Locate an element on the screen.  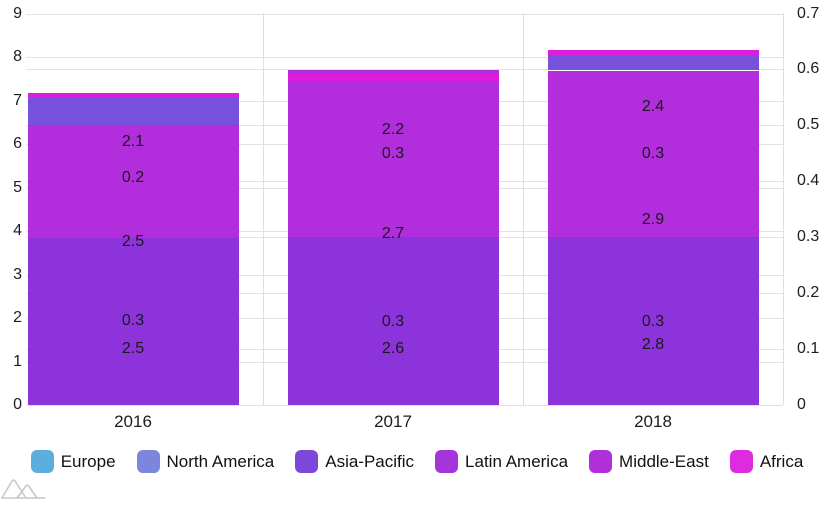
left-axis-tick-6: 6 is located at coordinates (17, 143).